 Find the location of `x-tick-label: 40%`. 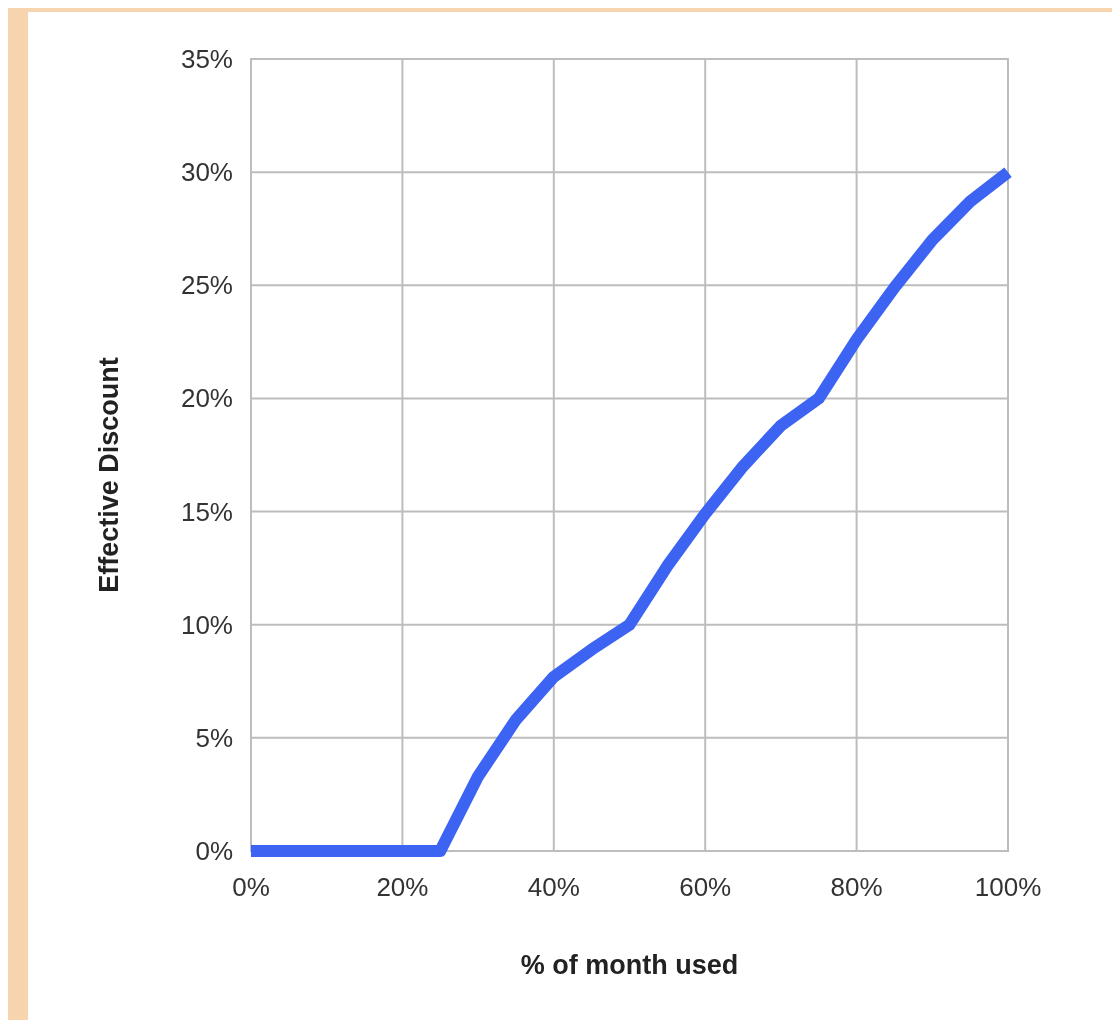

x-tick-label: 40% is located at coordinates (553, 887).